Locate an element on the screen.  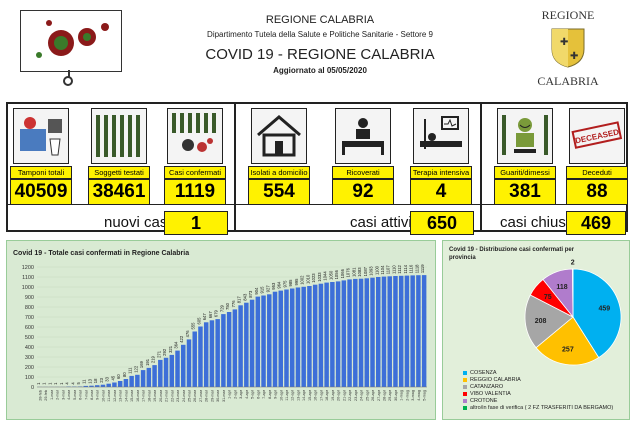
x-tick-label: 4-mar is located at coordinates (69, 394).